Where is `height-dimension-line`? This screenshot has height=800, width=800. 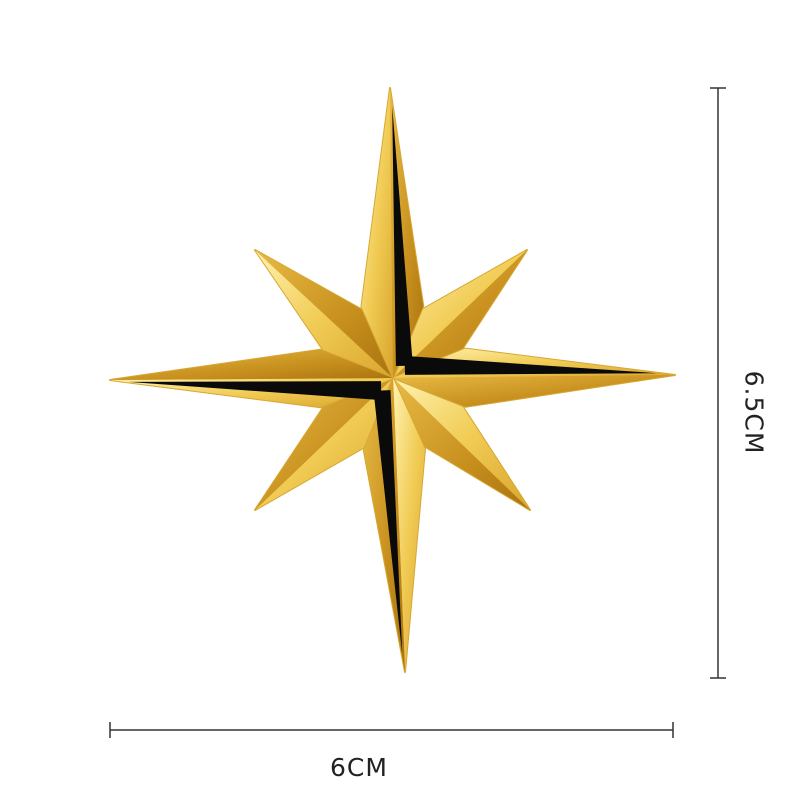 height-dimension-line is located at coordinates (718, 383).